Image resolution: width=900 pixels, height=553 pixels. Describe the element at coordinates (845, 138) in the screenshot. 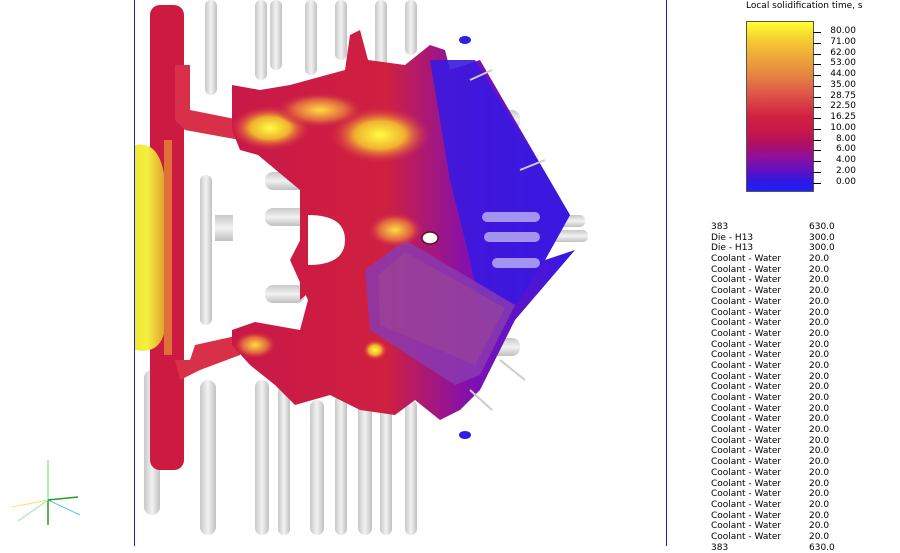

I see `legend-label: 8.00` at that location.